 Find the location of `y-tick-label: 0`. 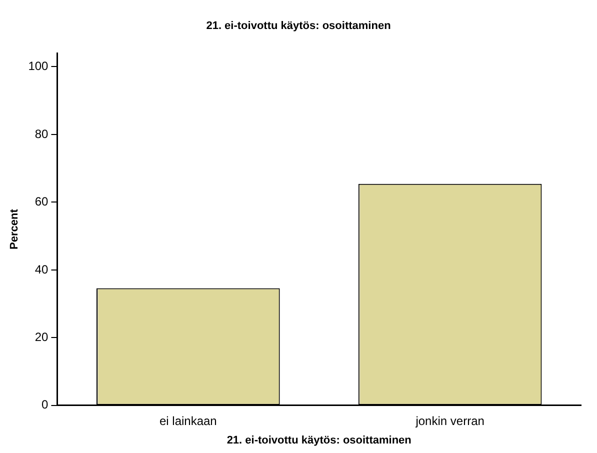

y-tick-label: 0 is located at coordinates (45, 405).